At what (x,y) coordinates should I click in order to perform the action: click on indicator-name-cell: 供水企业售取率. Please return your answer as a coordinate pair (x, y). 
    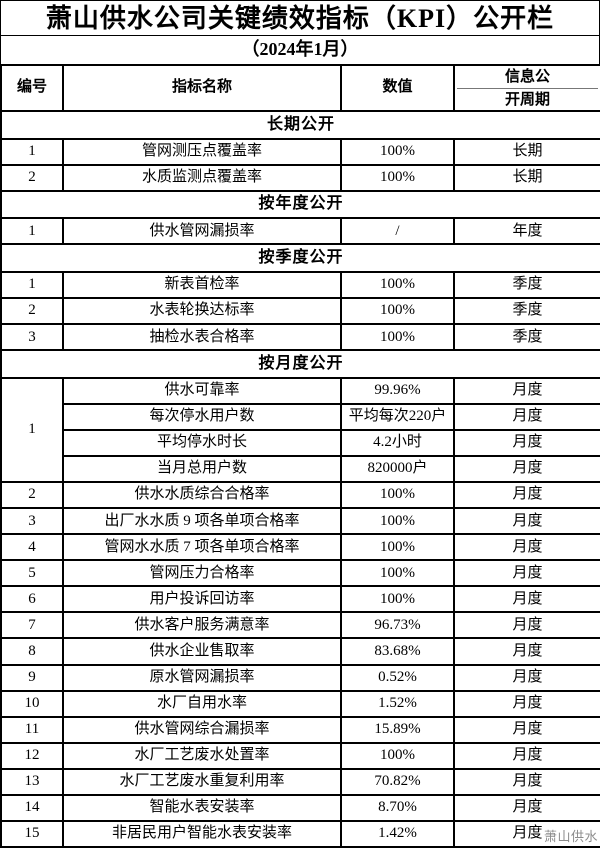
    Looking at the image, I should click on (202, 651).